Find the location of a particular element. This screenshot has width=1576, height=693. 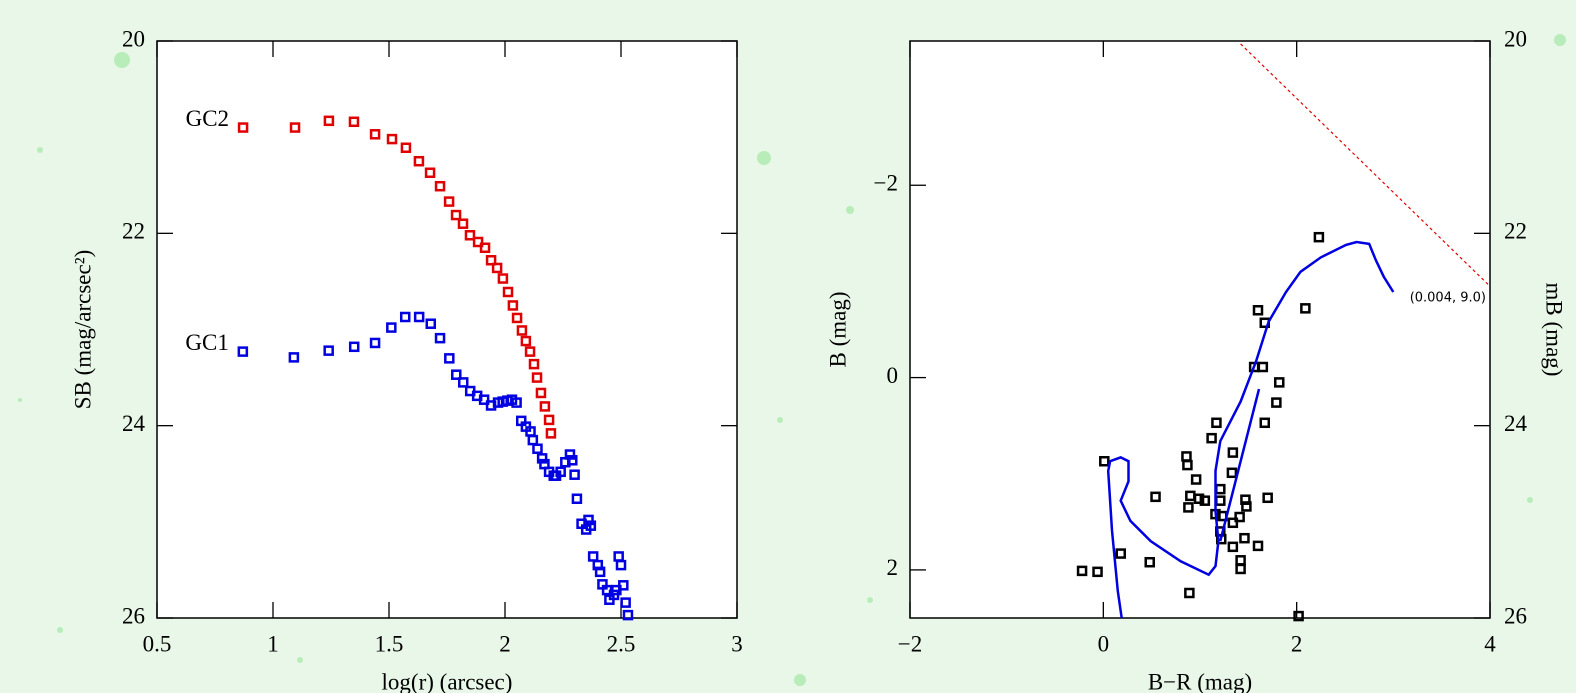

y-tick-label: 2 is located at coordinates (893, 567).